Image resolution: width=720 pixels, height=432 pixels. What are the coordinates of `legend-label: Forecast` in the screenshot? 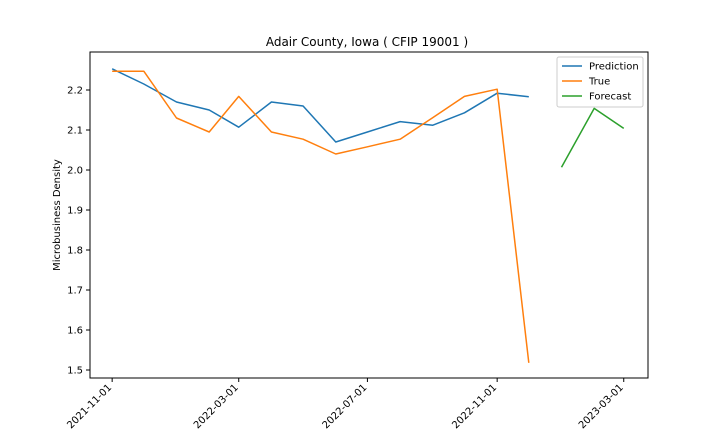 It's located at (610, 97).